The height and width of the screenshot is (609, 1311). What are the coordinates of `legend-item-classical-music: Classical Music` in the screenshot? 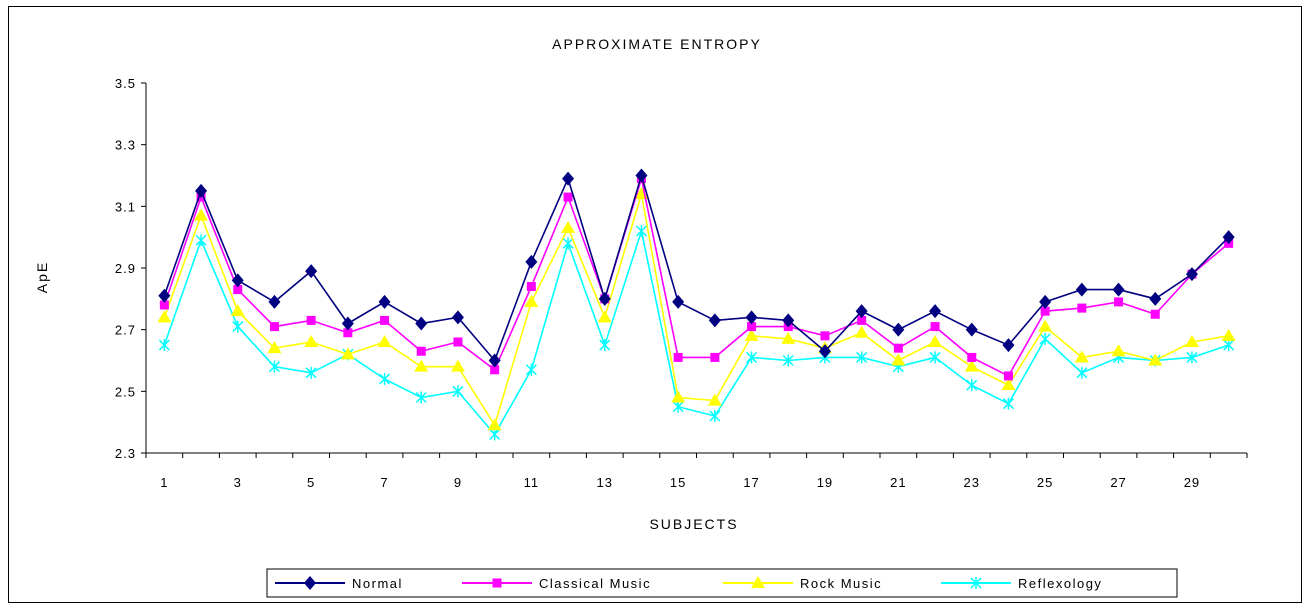 It's located at (556, 583).